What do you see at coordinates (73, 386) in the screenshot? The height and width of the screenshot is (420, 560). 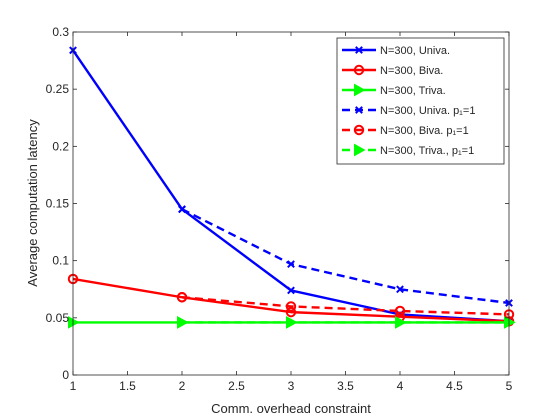 I see `x-tick-label: 1` at bounding box center [73, 386].